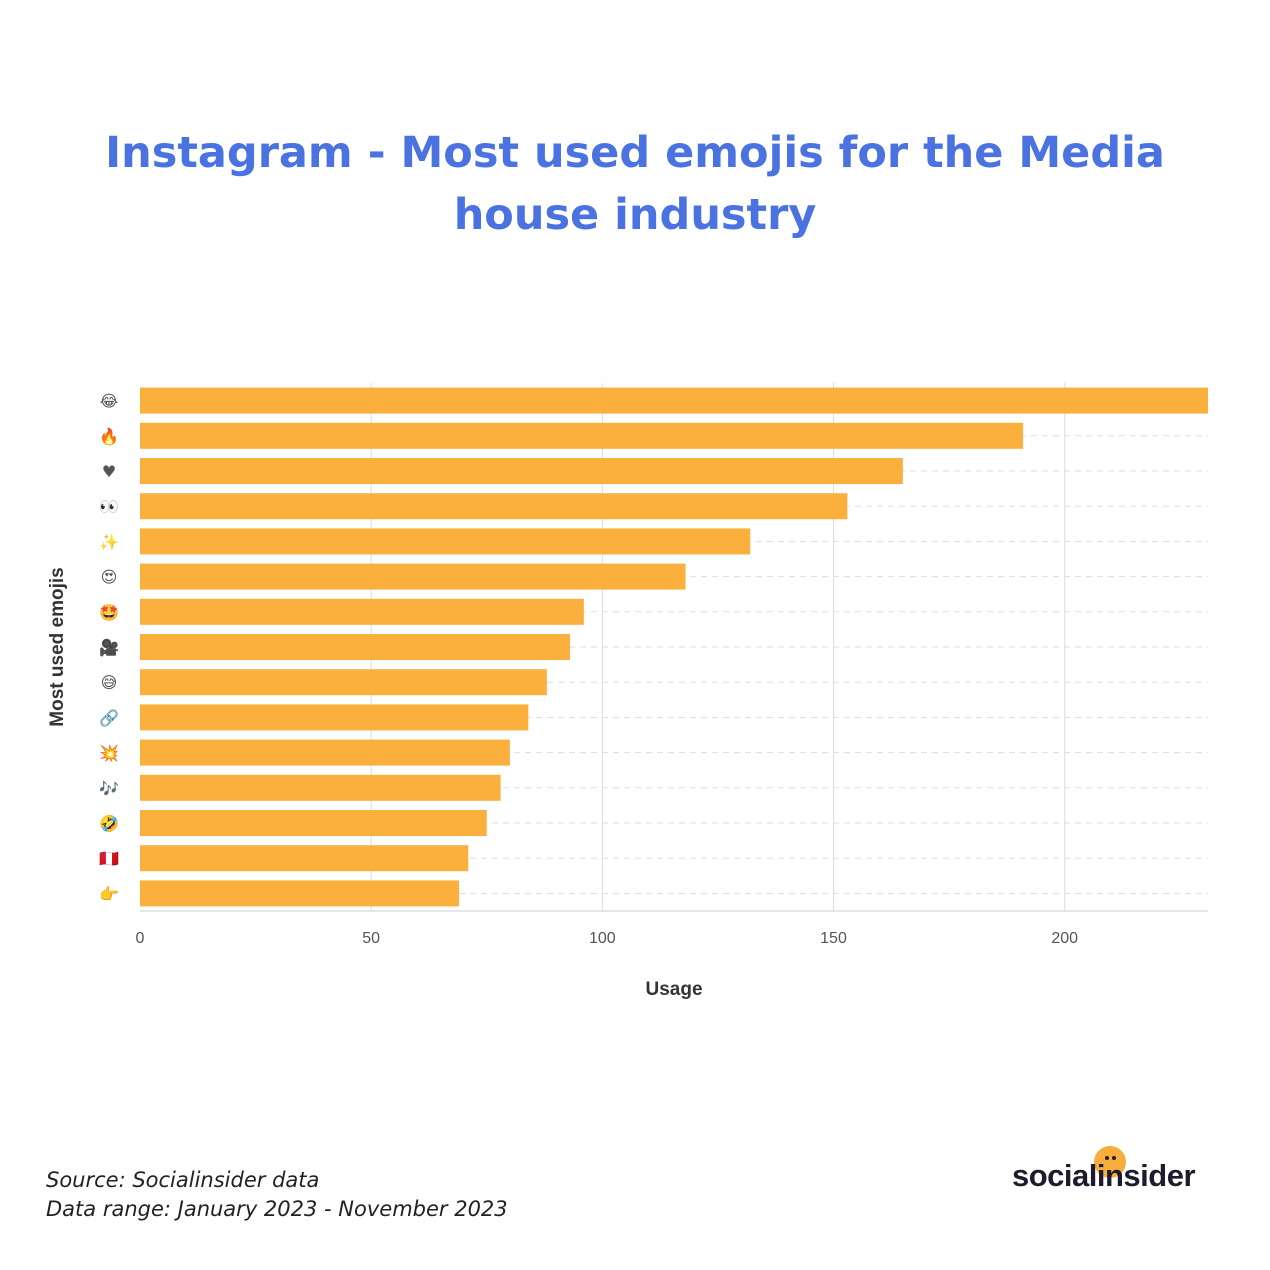 The width and height of the screenshot is (1270, 1270). I want to click on category-label: 👉, so click(109, 893).